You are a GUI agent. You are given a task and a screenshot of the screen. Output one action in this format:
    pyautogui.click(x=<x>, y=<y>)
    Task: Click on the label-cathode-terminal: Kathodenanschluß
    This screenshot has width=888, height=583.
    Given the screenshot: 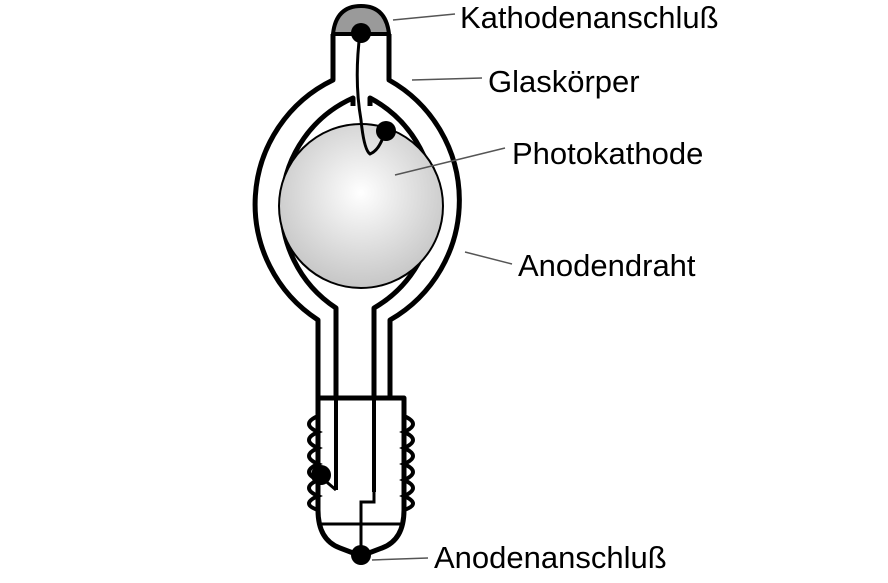 What is the action you would take?
    pyautogui.click(x=589, y=17)
    